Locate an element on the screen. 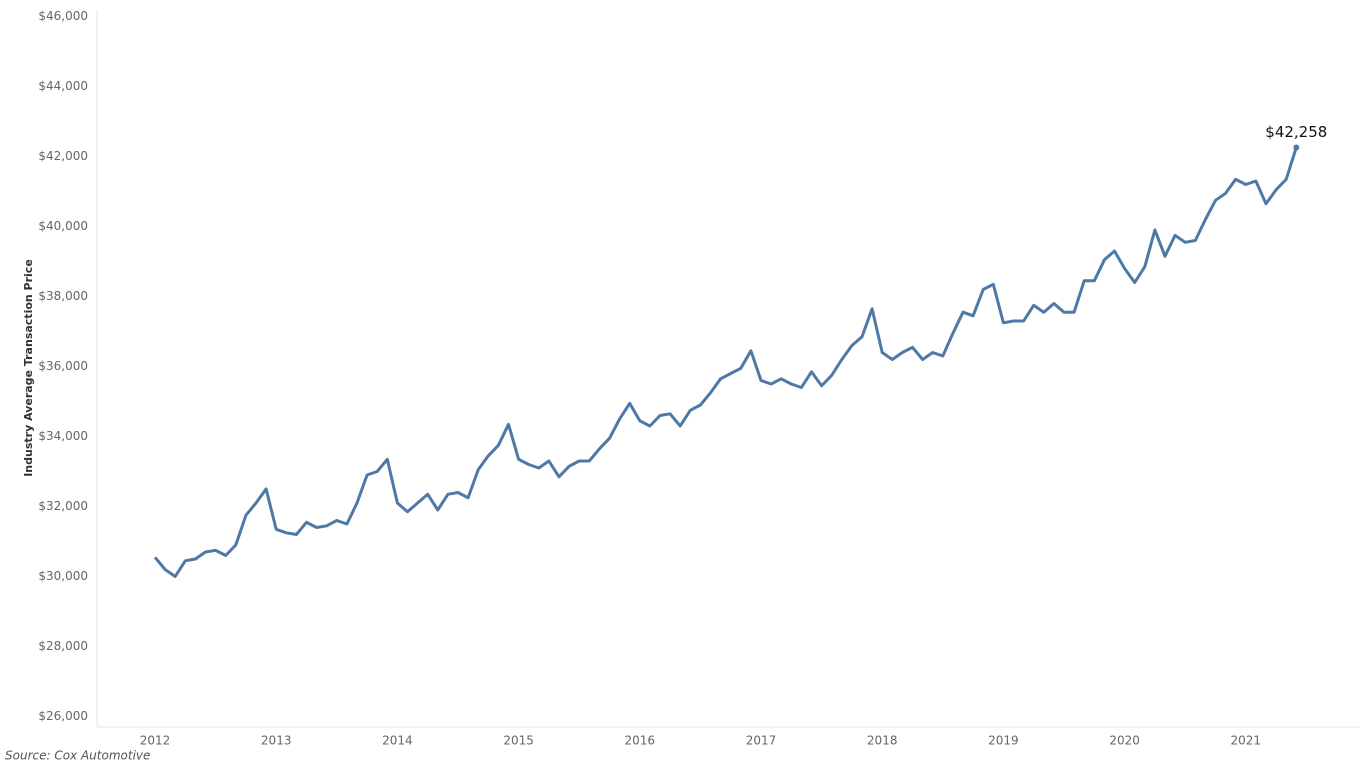 Image resolution: width=1366 pixels, height=772 pixels. y-tick-label: $26,000 is located at coordinates (63, 716).